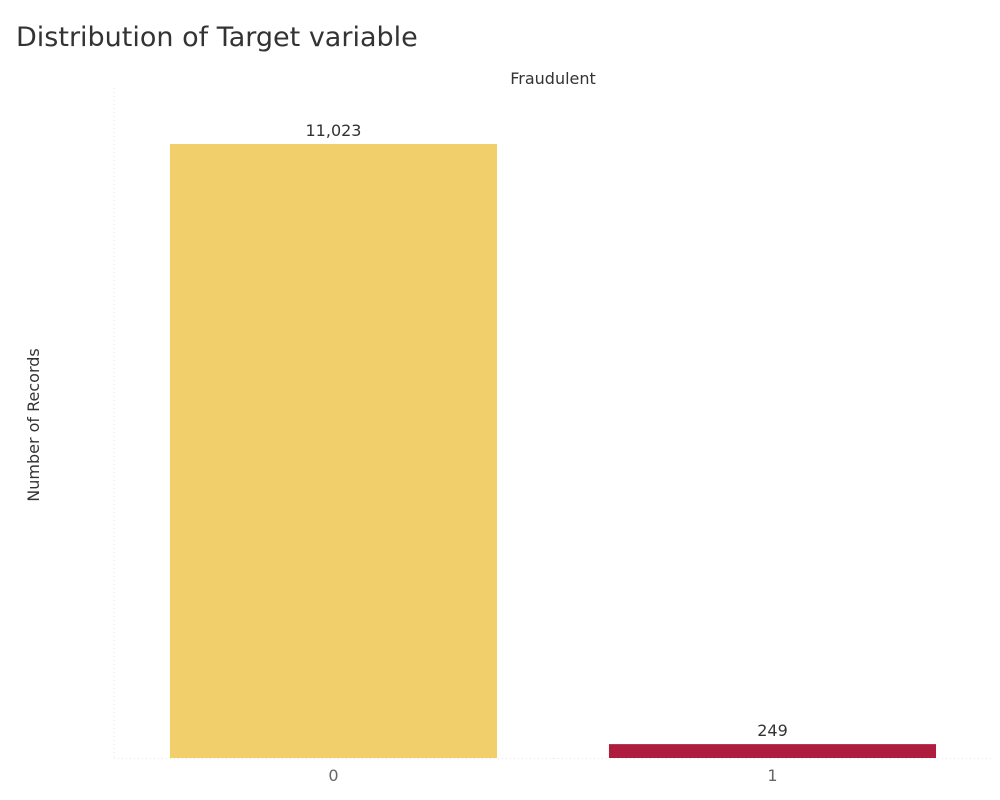 The image size is (1000, 800). I want to click on data-label-1: 249, so click(772, 730).